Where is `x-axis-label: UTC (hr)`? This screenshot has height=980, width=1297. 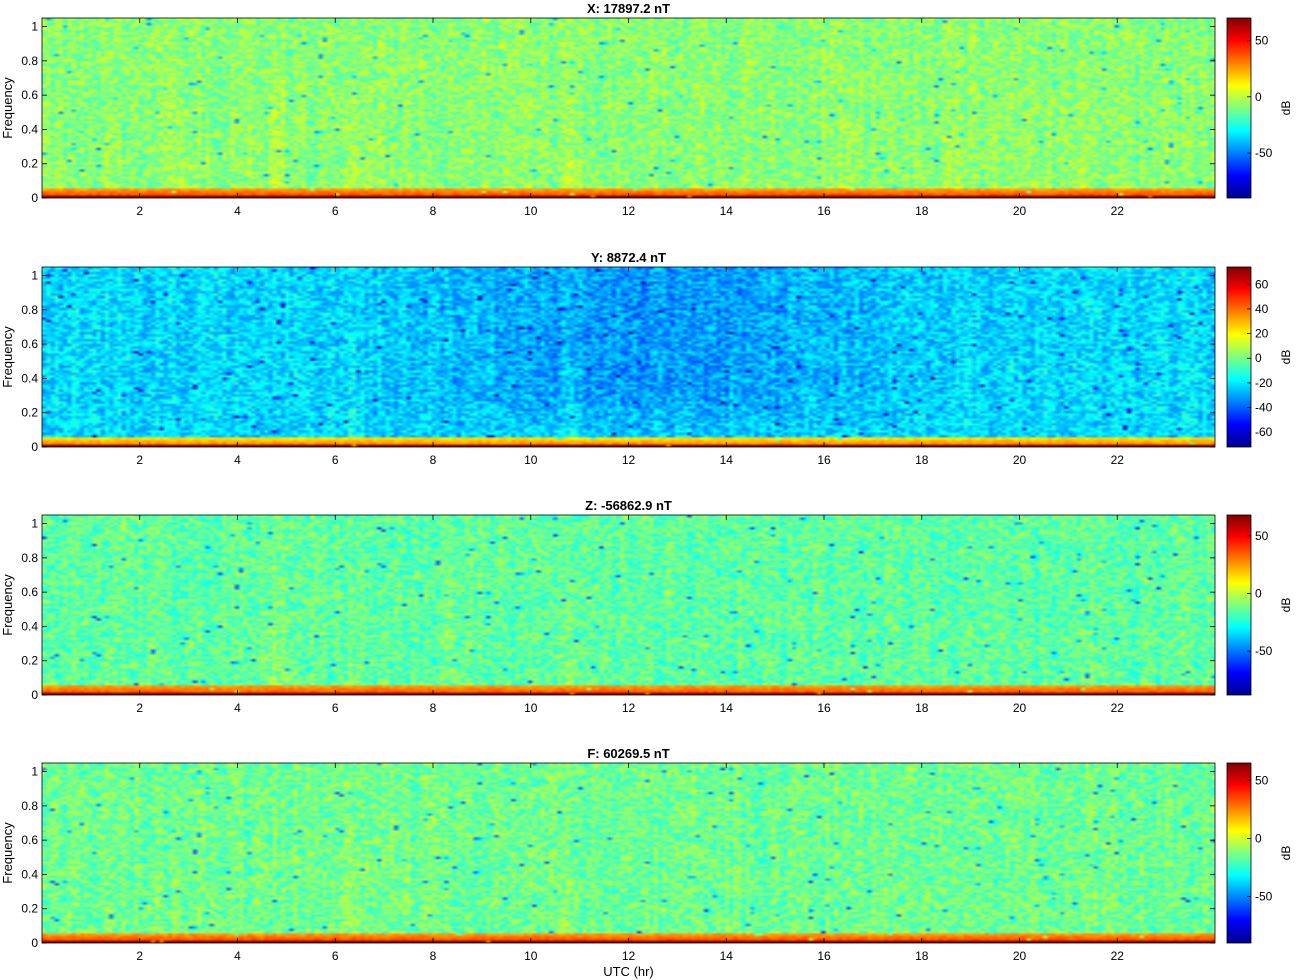
x-axis-label: UTC (hr) is located at coordinates (628, 971).